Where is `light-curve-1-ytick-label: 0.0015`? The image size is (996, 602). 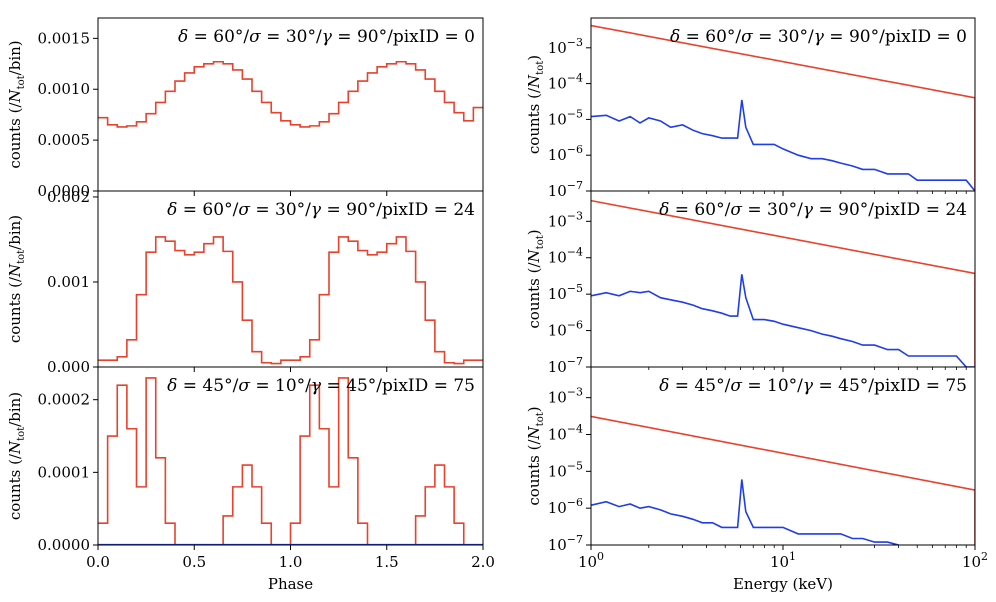
light-curve-1-ytick-label: 0.0015 is located at coordinates (64, 38).